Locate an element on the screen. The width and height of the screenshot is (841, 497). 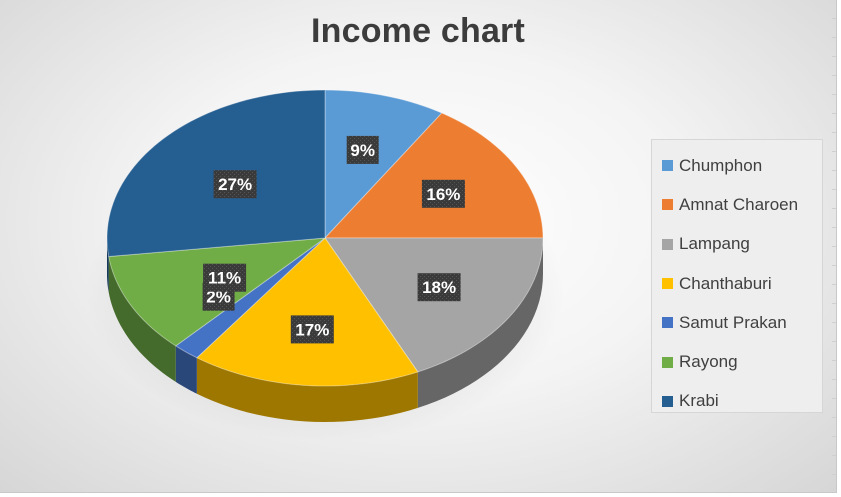
data-label-chanthaburi: 17% is located at coordinates (312, 329).